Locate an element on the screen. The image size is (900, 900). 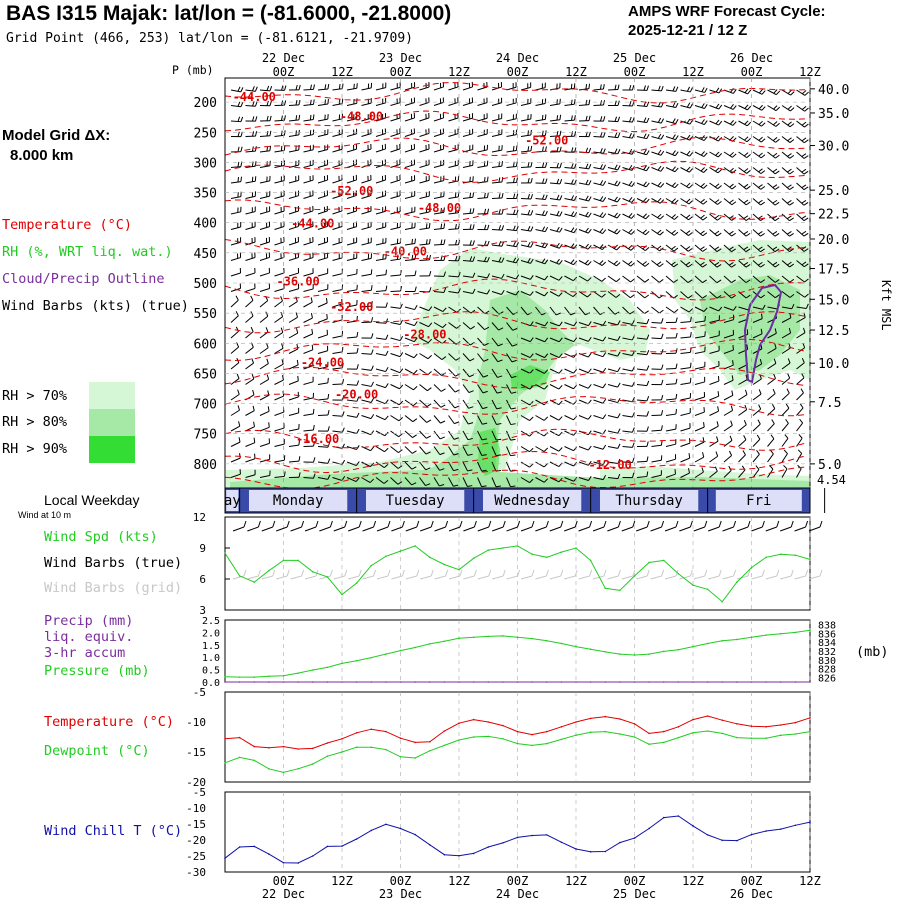
wind-chill-series-point is located at coordinates (473, 853).